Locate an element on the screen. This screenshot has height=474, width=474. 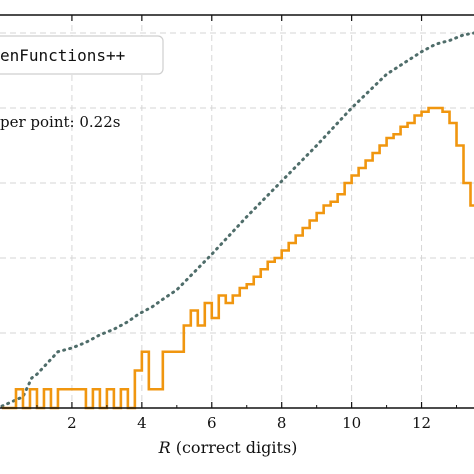
x-axis-label-text: (correct digits) is located at coordinates (234, 447).